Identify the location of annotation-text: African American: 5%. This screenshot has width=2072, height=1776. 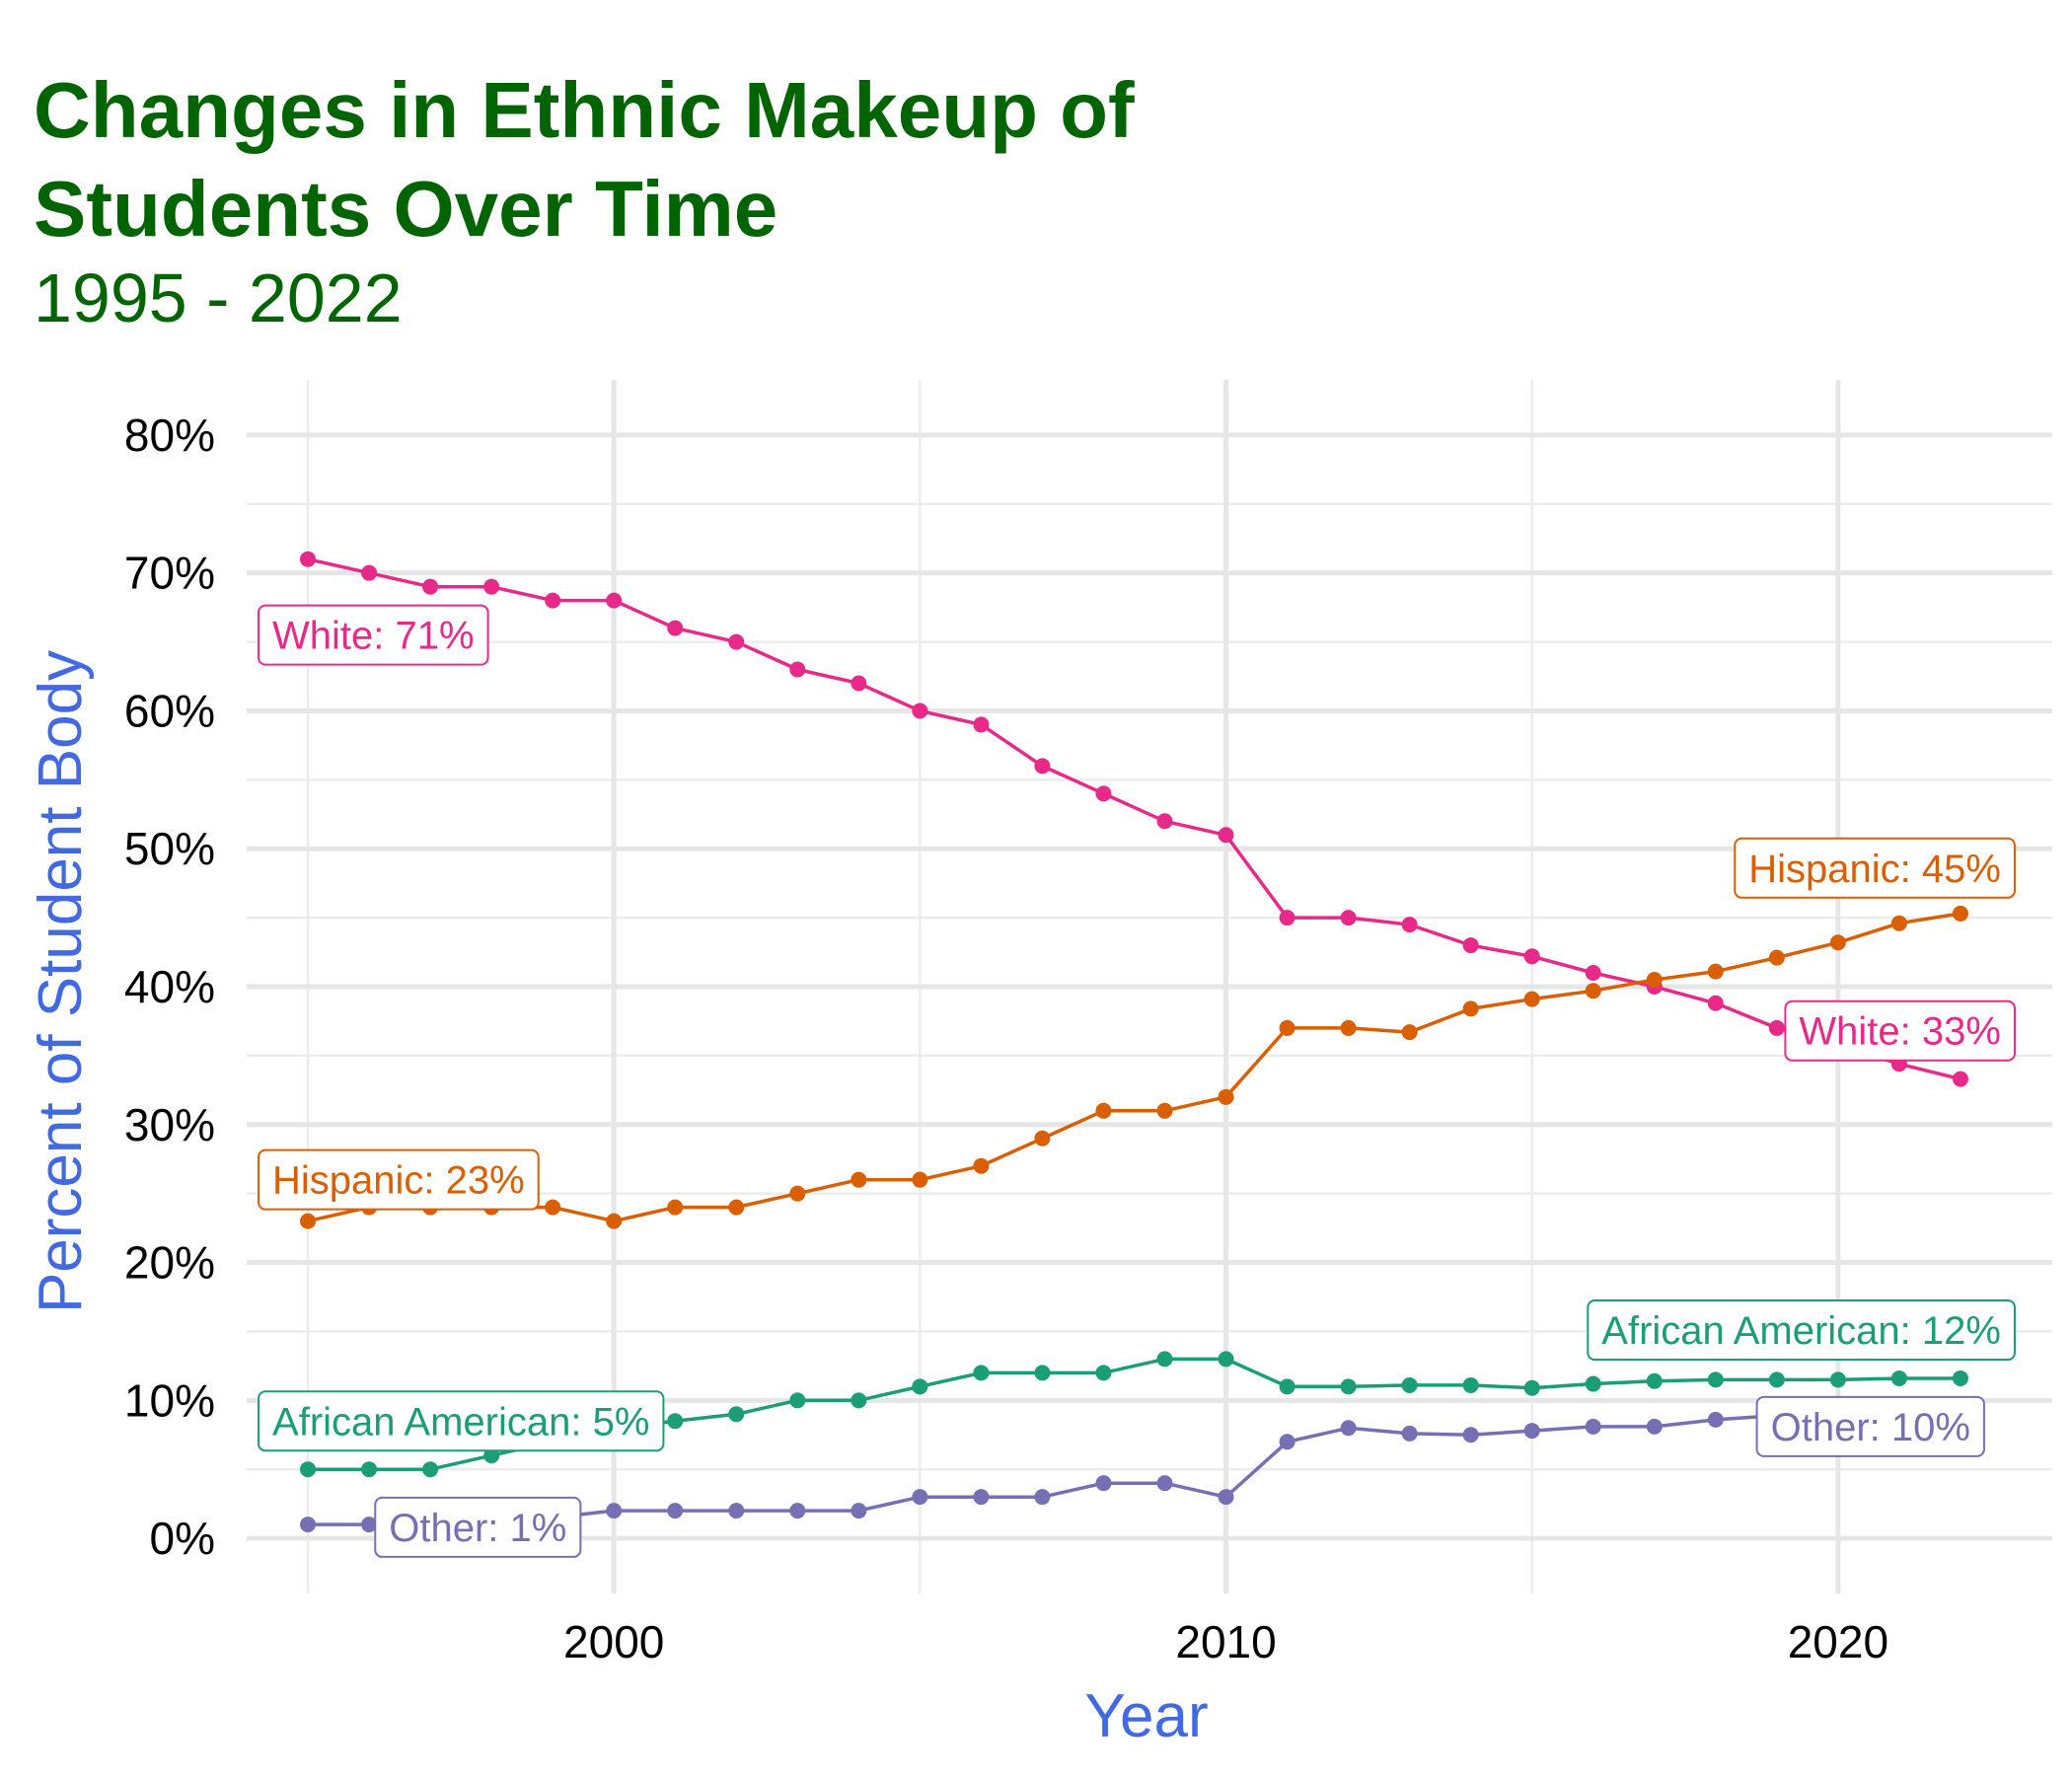
(461, 1422).